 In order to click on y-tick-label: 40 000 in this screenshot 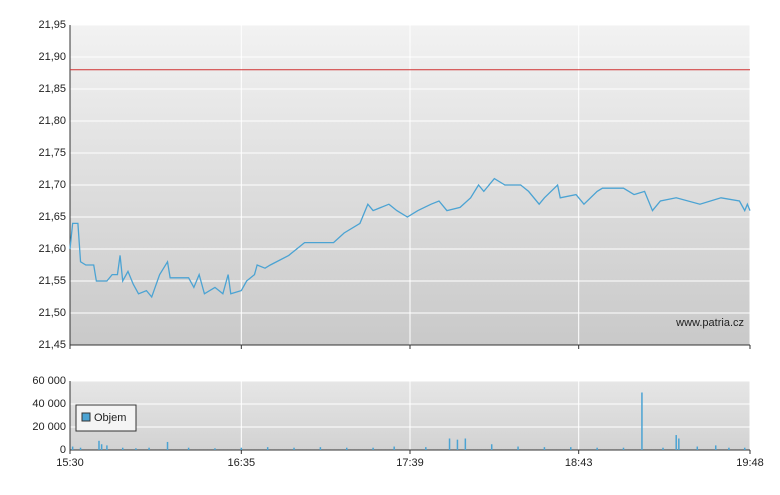, I will do `click(49, 404)`.